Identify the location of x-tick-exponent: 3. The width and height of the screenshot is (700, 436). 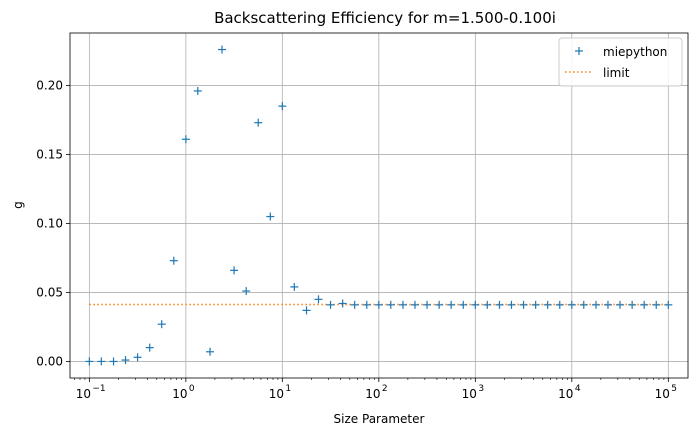
(481, 389).